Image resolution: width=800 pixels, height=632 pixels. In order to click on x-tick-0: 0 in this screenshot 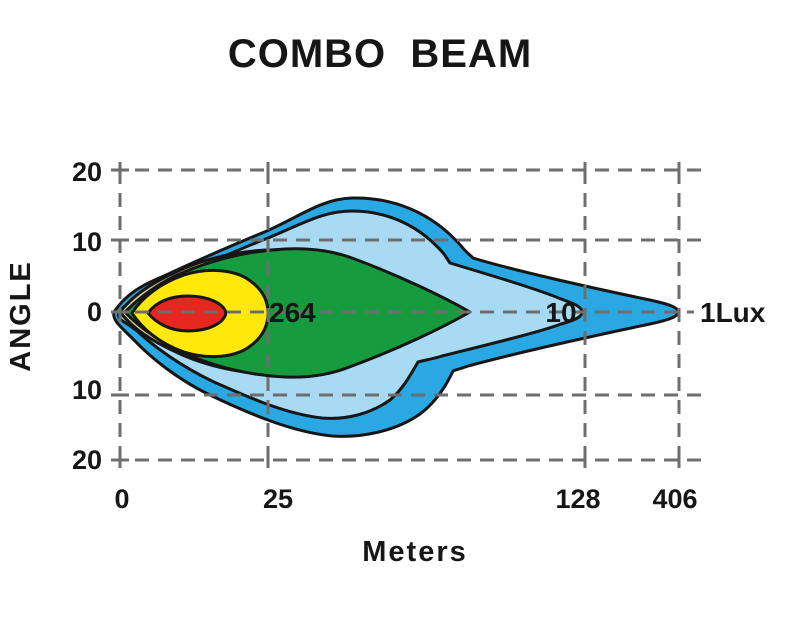, I will do `click(121, 499)`.